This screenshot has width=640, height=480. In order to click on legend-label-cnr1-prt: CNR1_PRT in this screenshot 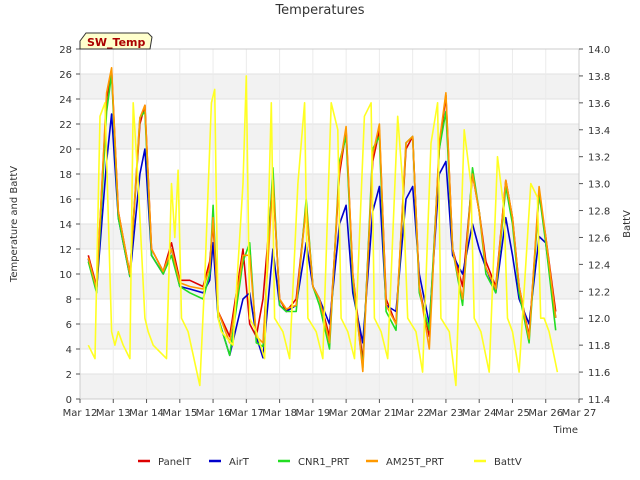, I will do `click(324, 462)`.